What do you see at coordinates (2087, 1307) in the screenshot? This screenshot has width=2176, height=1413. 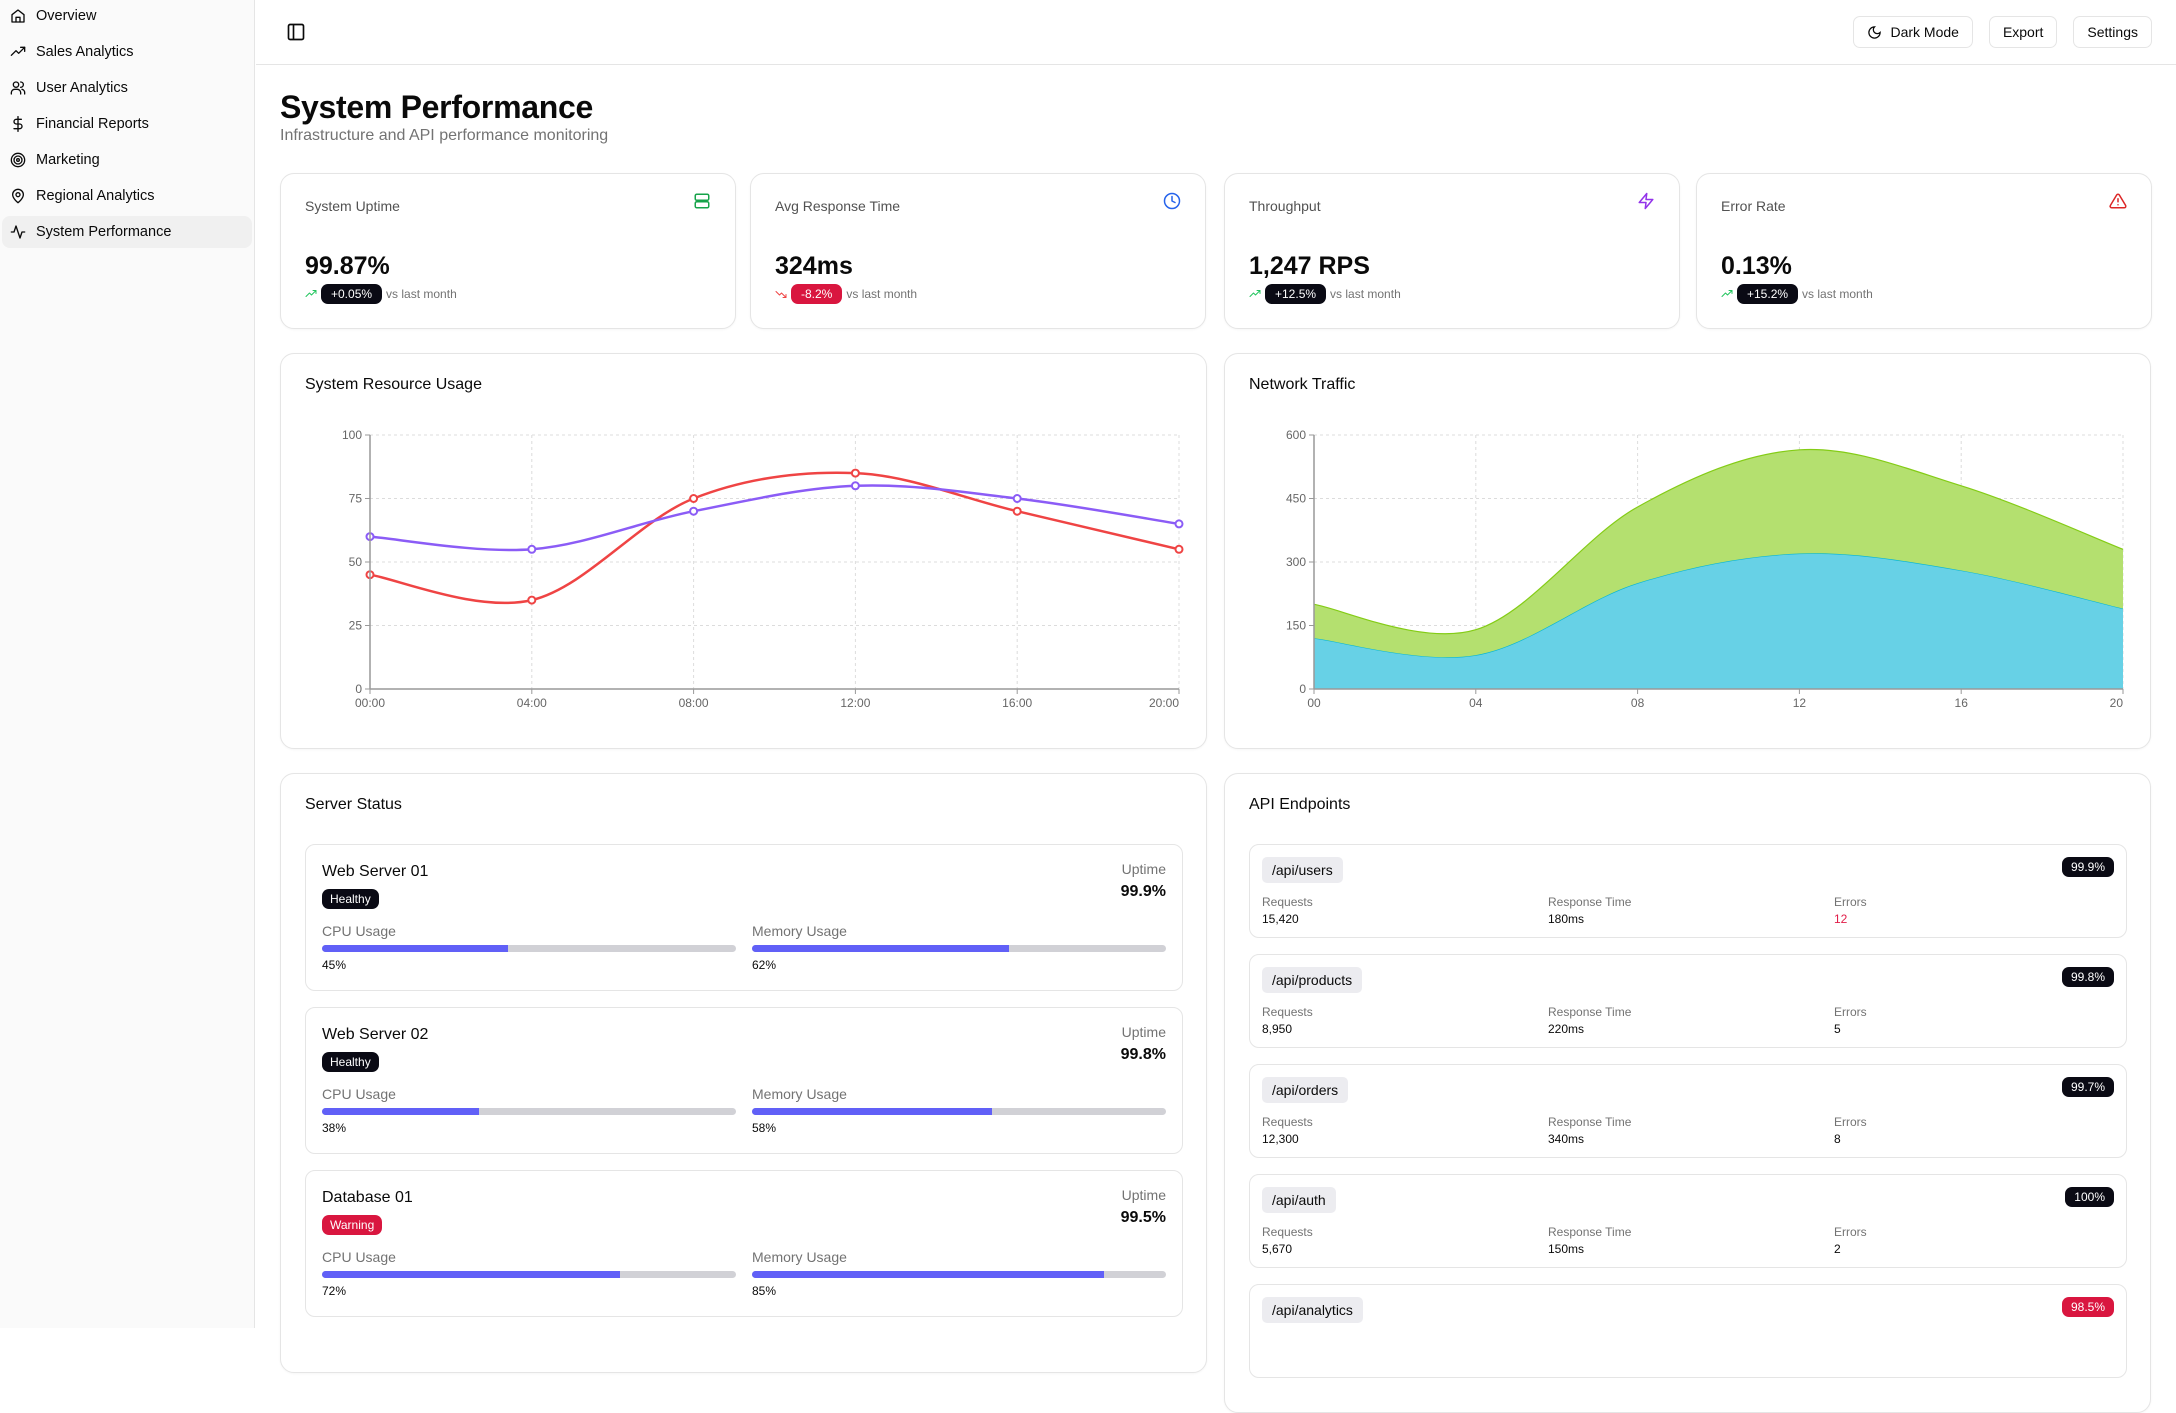 I see `endpoint-uptime-badge: 98.5%` at bounding box center [2087, 1307].